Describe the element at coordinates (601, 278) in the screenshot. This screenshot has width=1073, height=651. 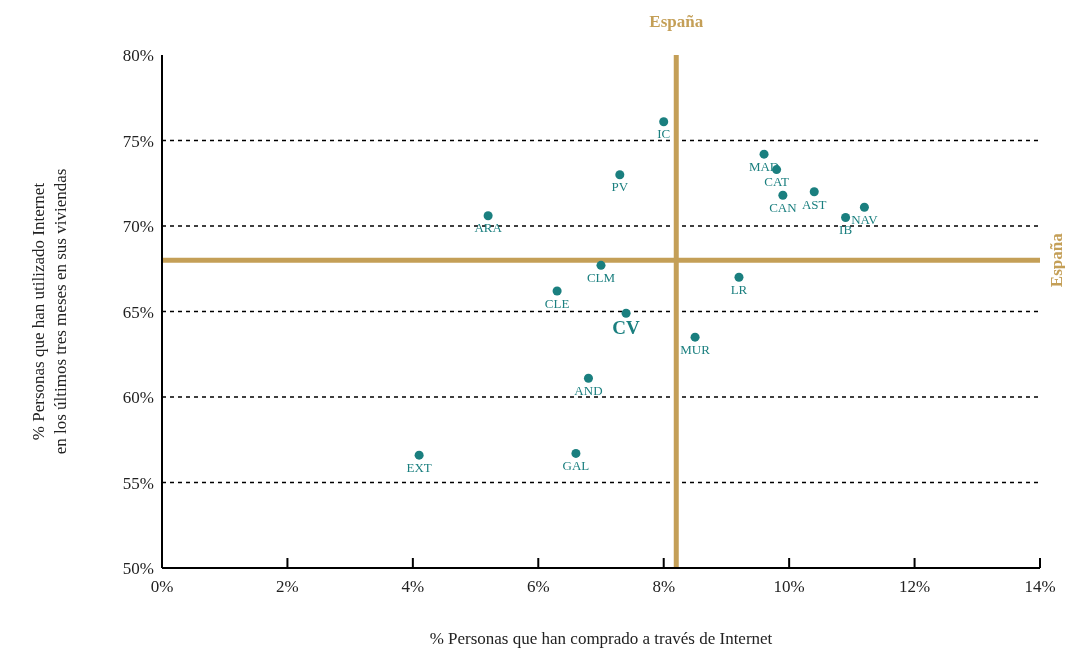
I see `data-label: CLM` at that location.